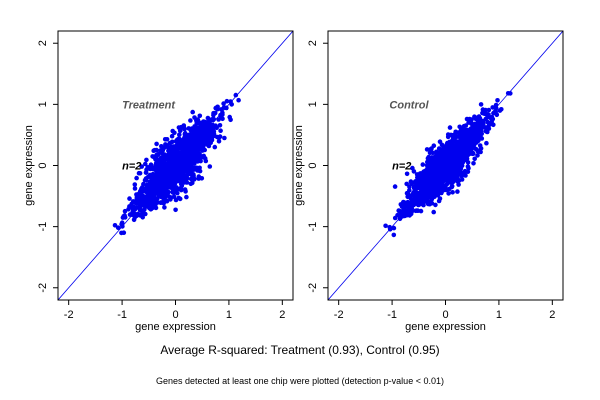 Image resolution: width=600 pixels, height=400 pixels. What do you see at coordinates (313, 165) in the screenshot?
I see `y-tick-label: 0` at bounding box center [313, 165].